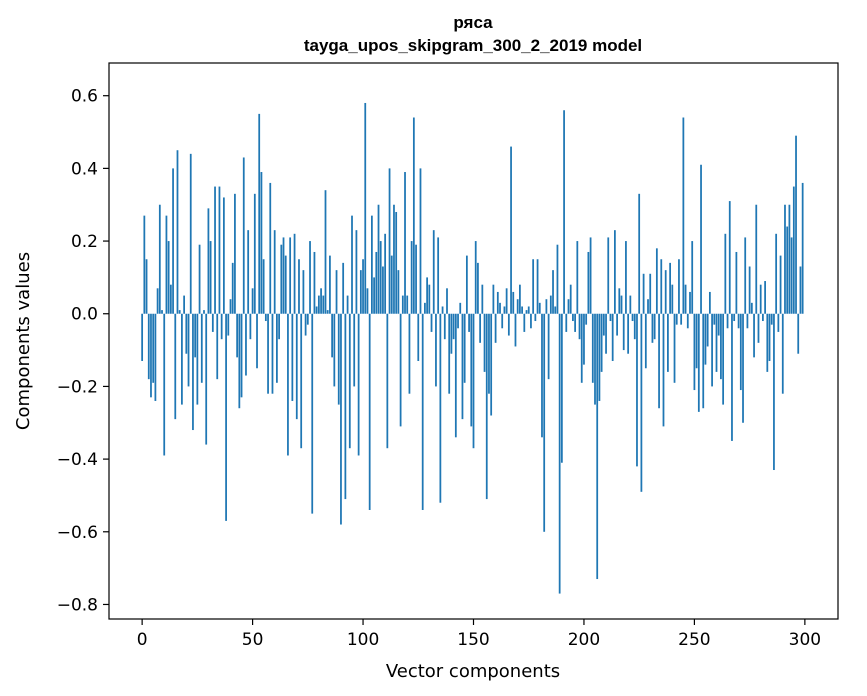 This screenshot has width=867, height=696. What do you see at coordinates (23, 341) in the screenshot?
I see `y-axis-label: Components values` at bounding box center [23, 341].